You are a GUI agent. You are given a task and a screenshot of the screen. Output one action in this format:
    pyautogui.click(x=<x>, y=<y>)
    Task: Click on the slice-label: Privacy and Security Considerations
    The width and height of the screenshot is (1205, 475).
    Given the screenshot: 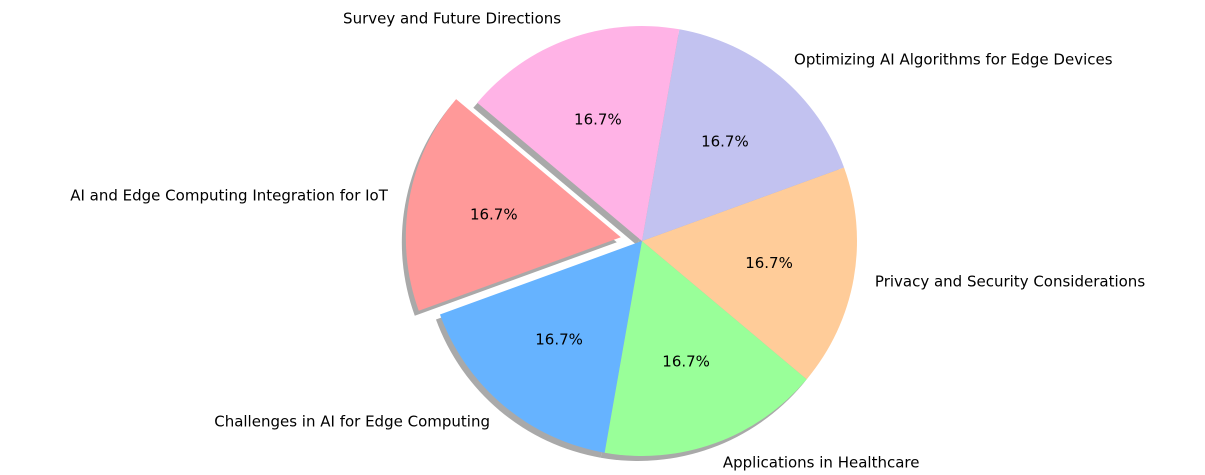 What is the action you would take?
    pyautogui.click(x=1010, y=282)
    